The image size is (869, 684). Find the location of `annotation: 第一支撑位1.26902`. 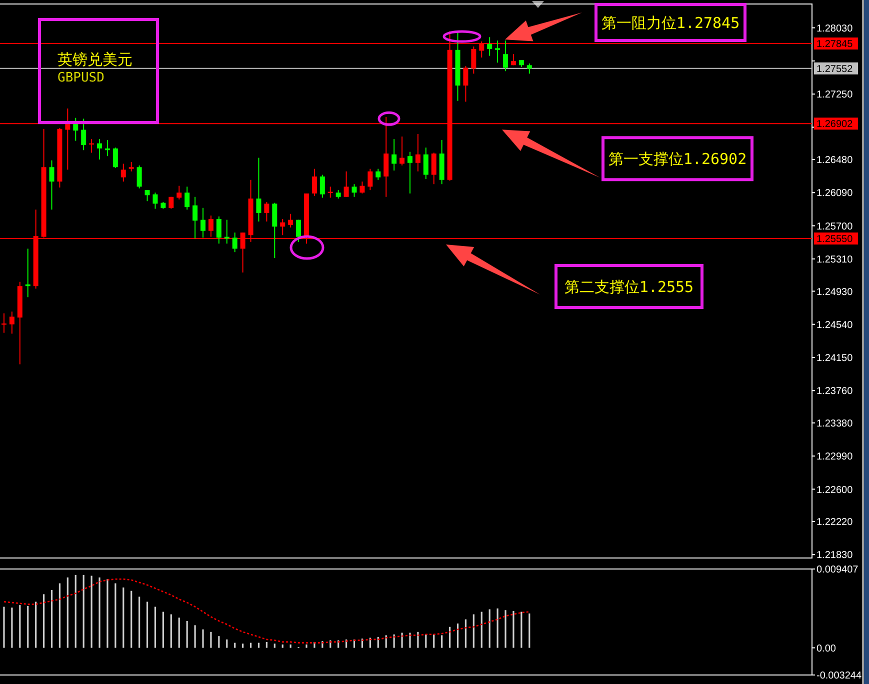

annotation: 第一支撑位1.26902 is located at coordinates (677, 159).